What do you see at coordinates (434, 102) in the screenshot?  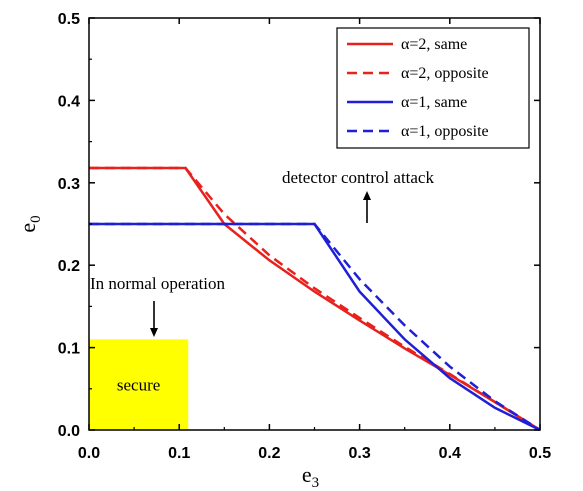 I see `legend-label-3: α=1, same` at bounding box center [434, 102].